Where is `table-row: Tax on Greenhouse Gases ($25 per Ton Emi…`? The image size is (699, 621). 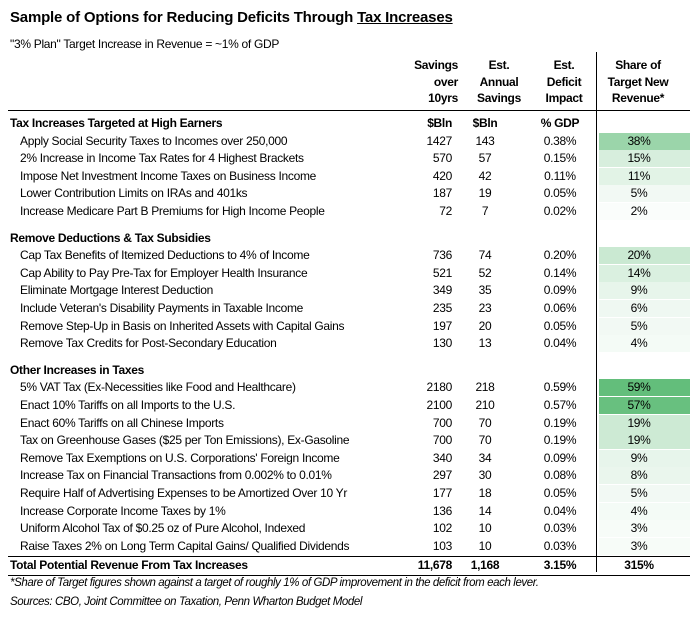 table-row: Tax on Greenhouse Gases ($25 per Ton Emi… is located at coordinates (349, 441).